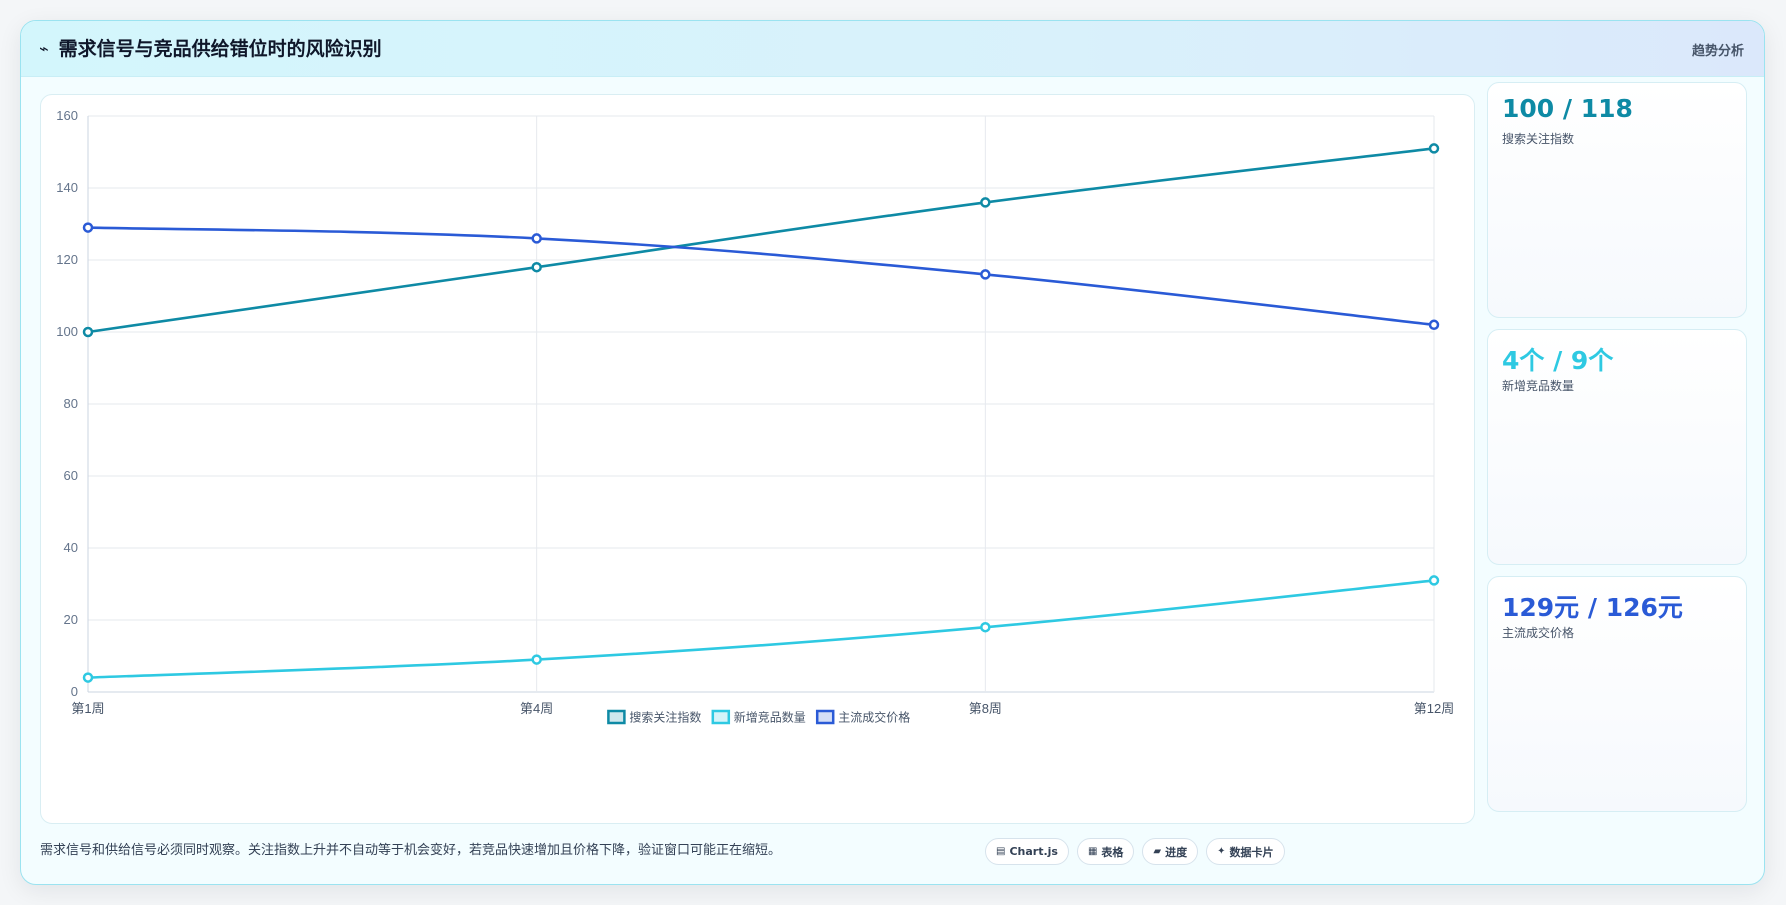 The width and height of the screenshot is (1786, 905). Describe the element at coordinates (1112, 852) in the screenshot. I see `badge-label: 表格` at that location.